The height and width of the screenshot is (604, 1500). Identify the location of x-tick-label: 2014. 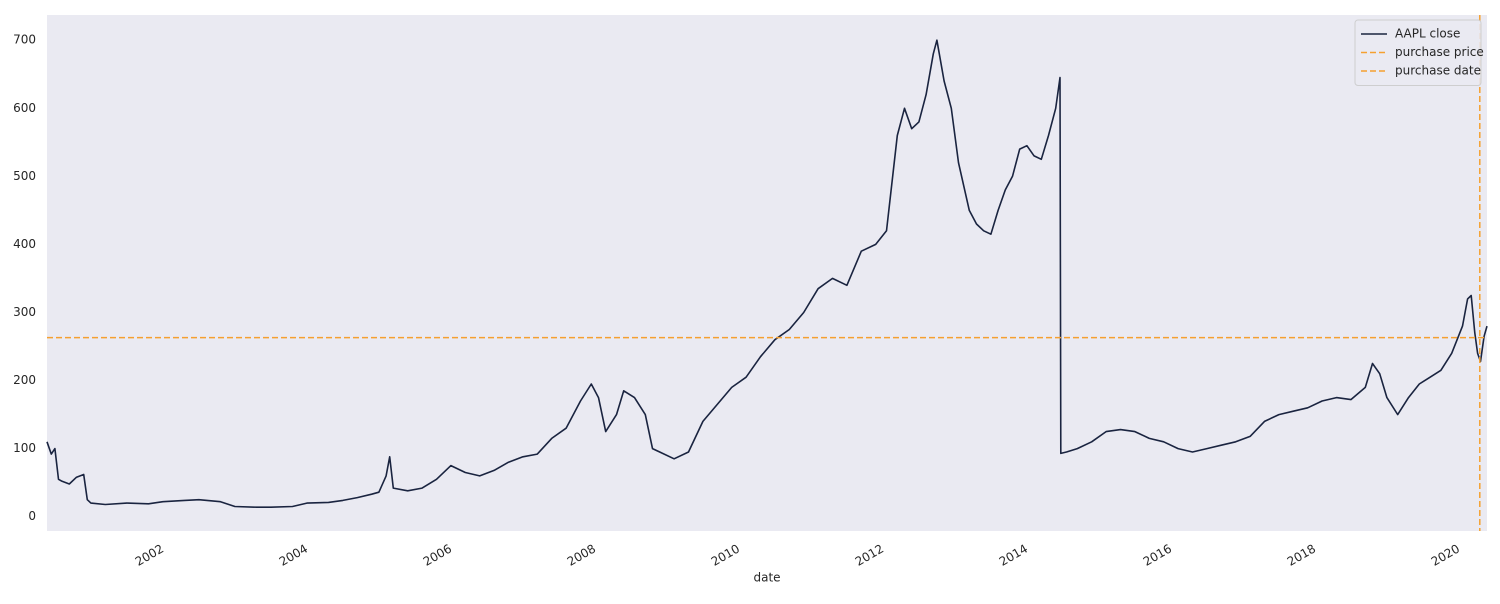
(1013, 555).